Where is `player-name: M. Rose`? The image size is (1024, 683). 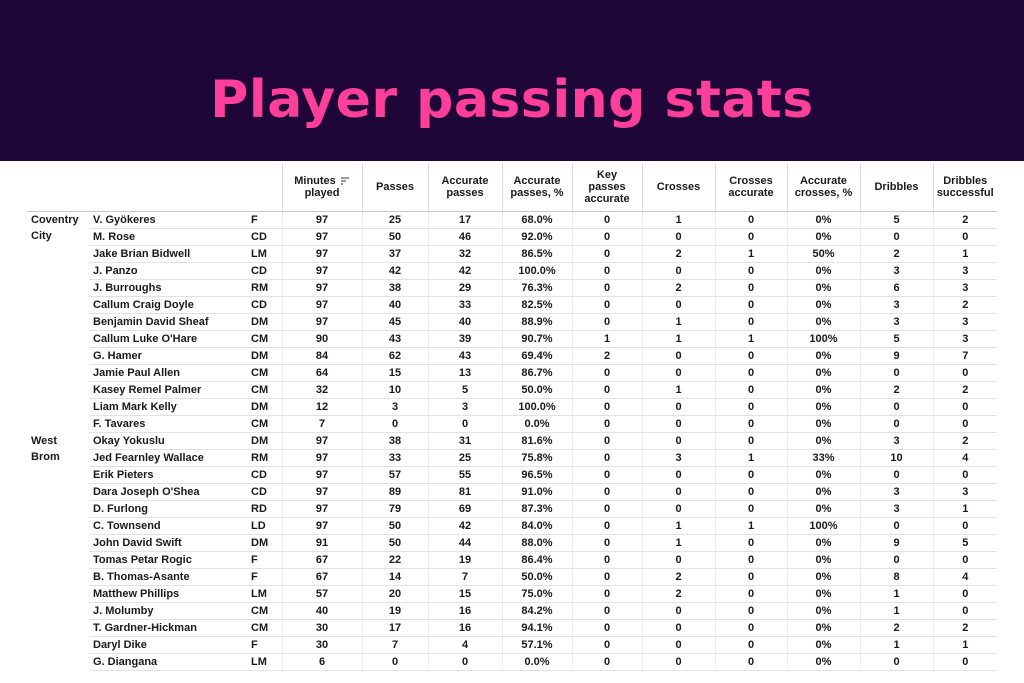 player-name: M. Rose is located at coordinates (166, 237).